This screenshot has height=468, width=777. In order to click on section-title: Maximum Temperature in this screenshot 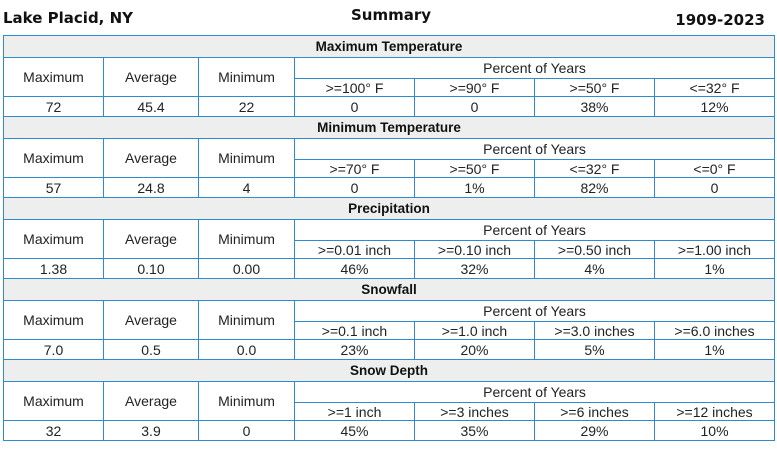, I will do `click(389, 46)`.